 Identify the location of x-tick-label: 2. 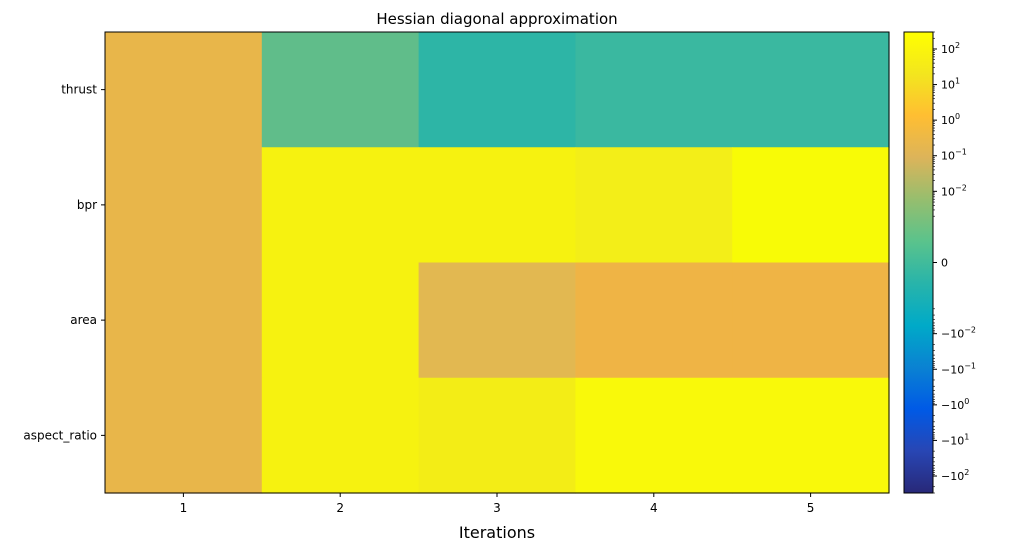
(340, 508).